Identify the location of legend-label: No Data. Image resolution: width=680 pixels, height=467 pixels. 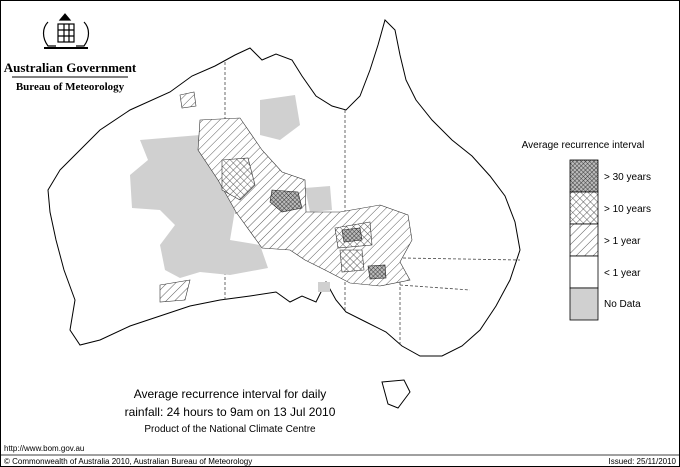
(622, 304).